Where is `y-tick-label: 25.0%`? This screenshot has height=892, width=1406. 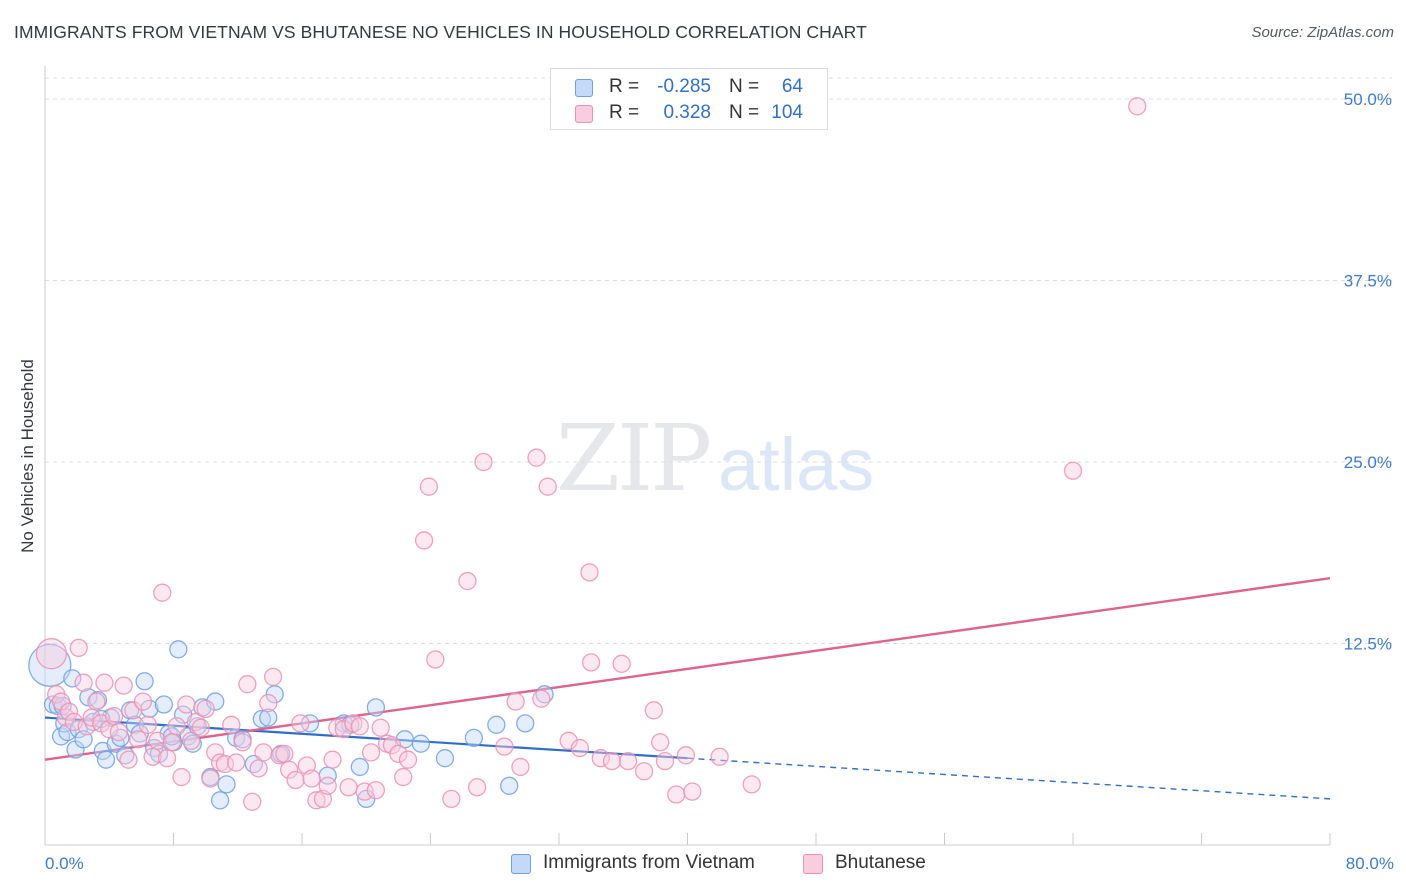
y-tick-label: 25.0% is located at coordinates (1368, 462).